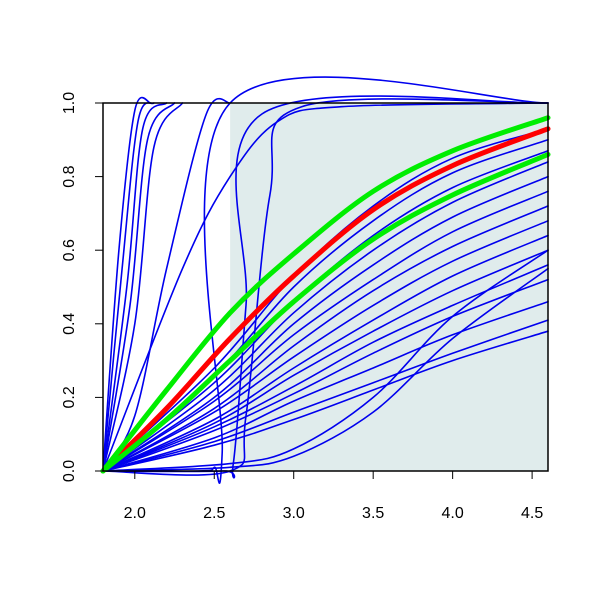 This screenshot has width=600, height=600. I want to click on x-tick-label: 4.5, so click(532, 513).